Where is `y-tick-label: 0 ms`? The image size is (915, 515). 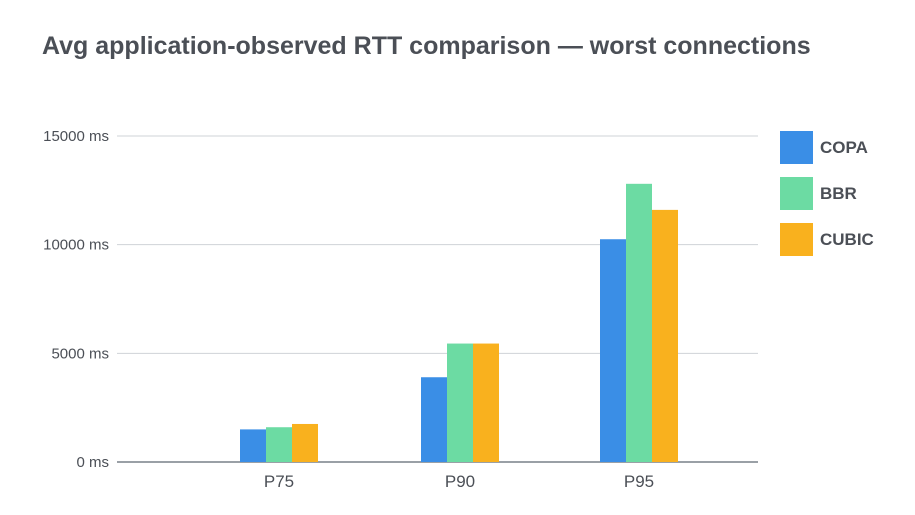 y-tick-label: 0 ms is located at coordinates (92, 462).